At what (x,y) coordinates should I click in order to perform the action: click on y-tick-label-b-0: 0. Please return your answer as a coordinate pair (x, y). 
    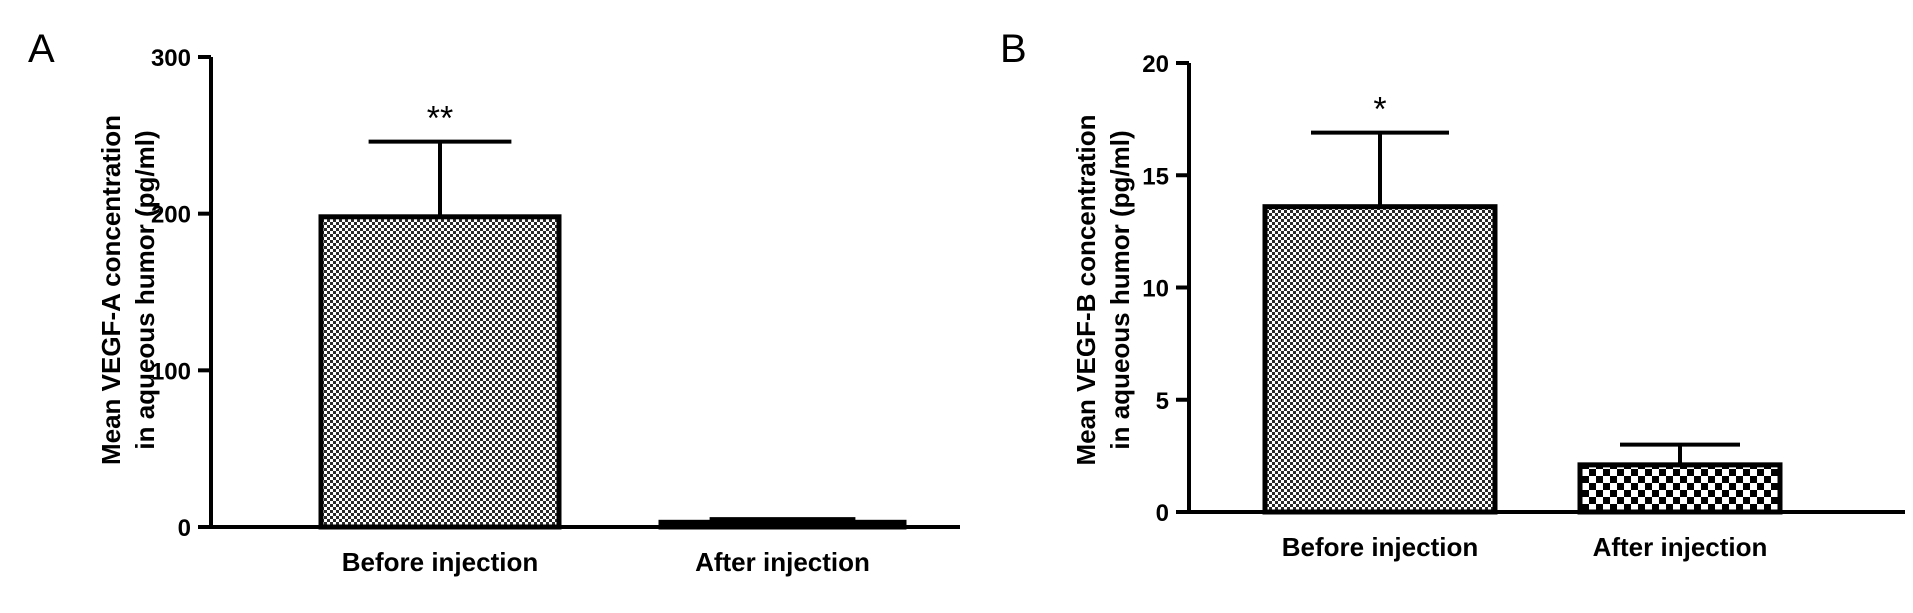
    Looking at the image, I should click on (1162, 513).